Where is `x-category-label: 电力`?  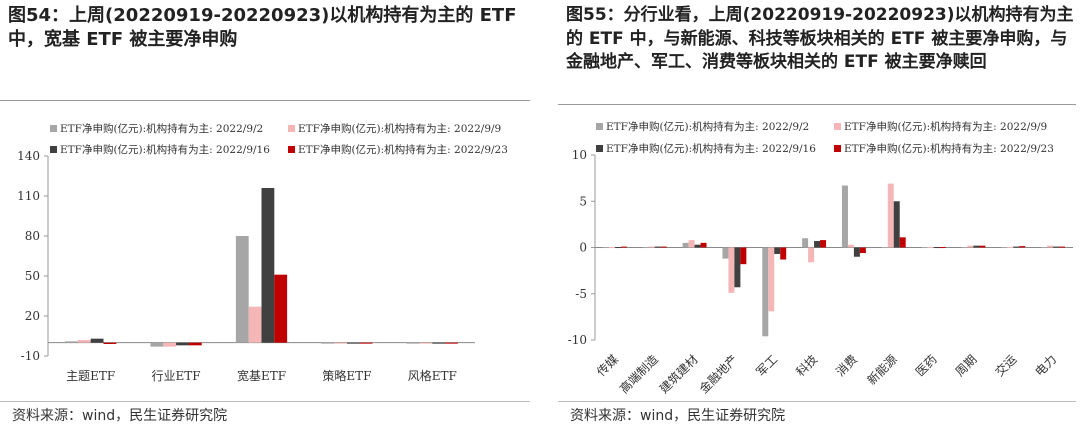 x-category-label: 电力 is located at coordinates (1045, 365).